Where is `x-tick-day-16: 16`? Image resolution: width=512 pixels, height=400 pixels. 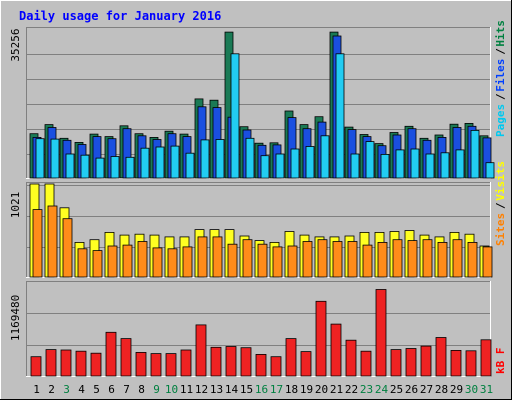
x-tick-day-16: 16 is located at coordinates (261, 389).